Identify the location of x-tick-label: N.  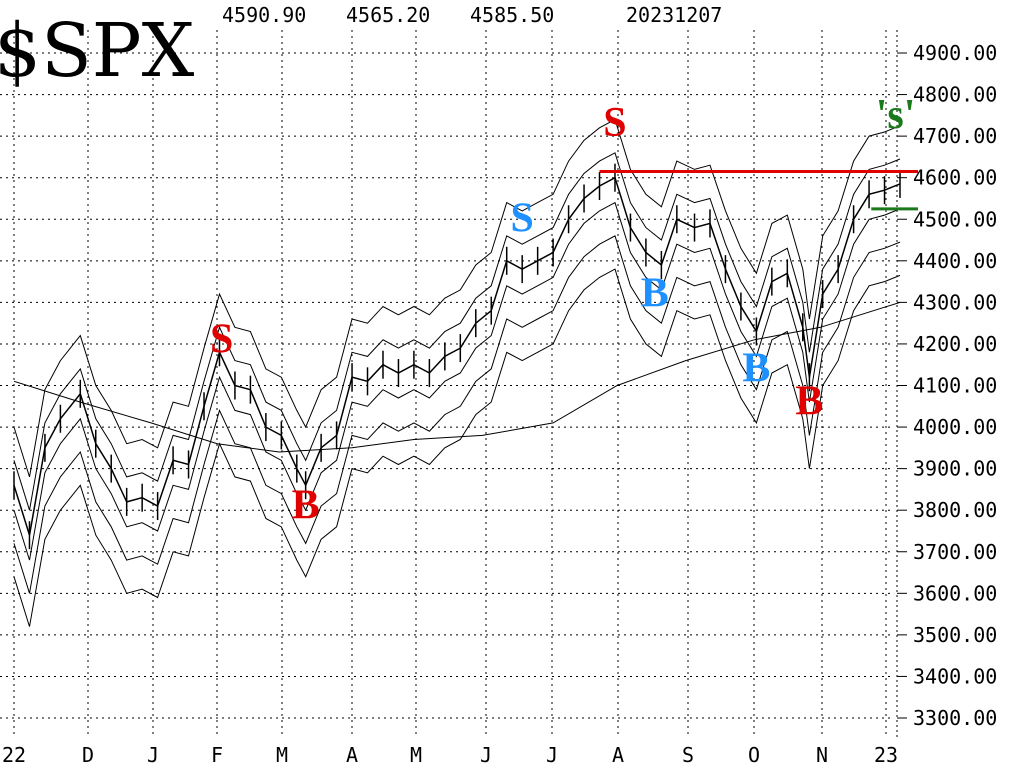
(822, 755).